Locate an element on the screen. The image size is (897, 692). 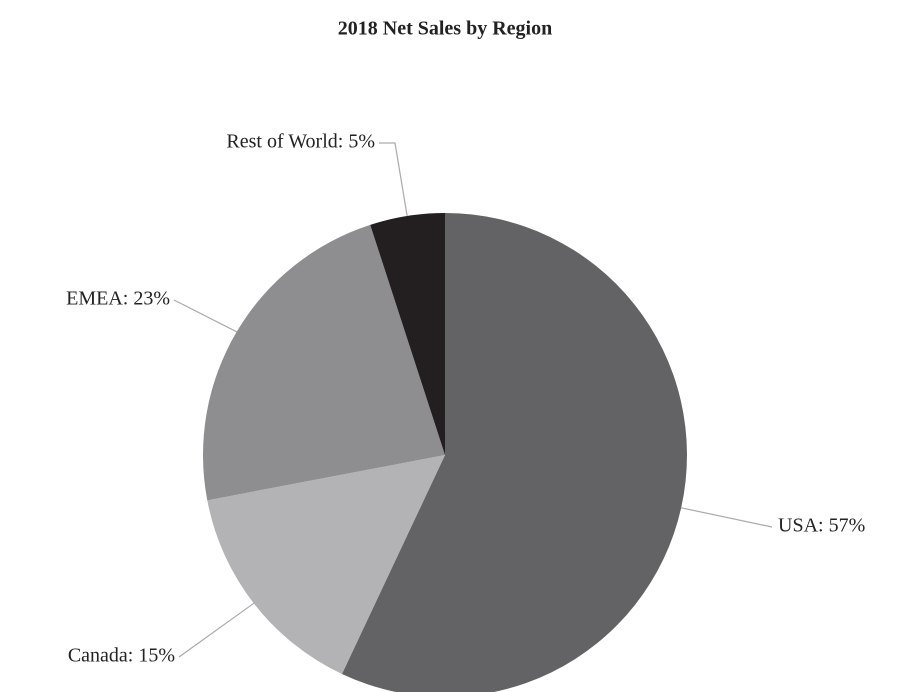
slice-label: Canada: 15% is located at coordinates (121, 656).